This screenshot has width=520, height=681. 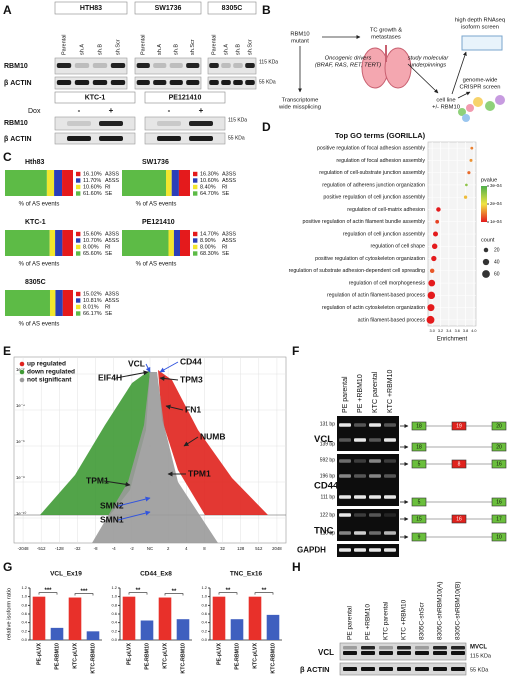 What do you see at coordinates (458, 610) in the screenshot?
I see `lane-label: 8305C-shRBM10(B)` at bounding box center [458, 610].